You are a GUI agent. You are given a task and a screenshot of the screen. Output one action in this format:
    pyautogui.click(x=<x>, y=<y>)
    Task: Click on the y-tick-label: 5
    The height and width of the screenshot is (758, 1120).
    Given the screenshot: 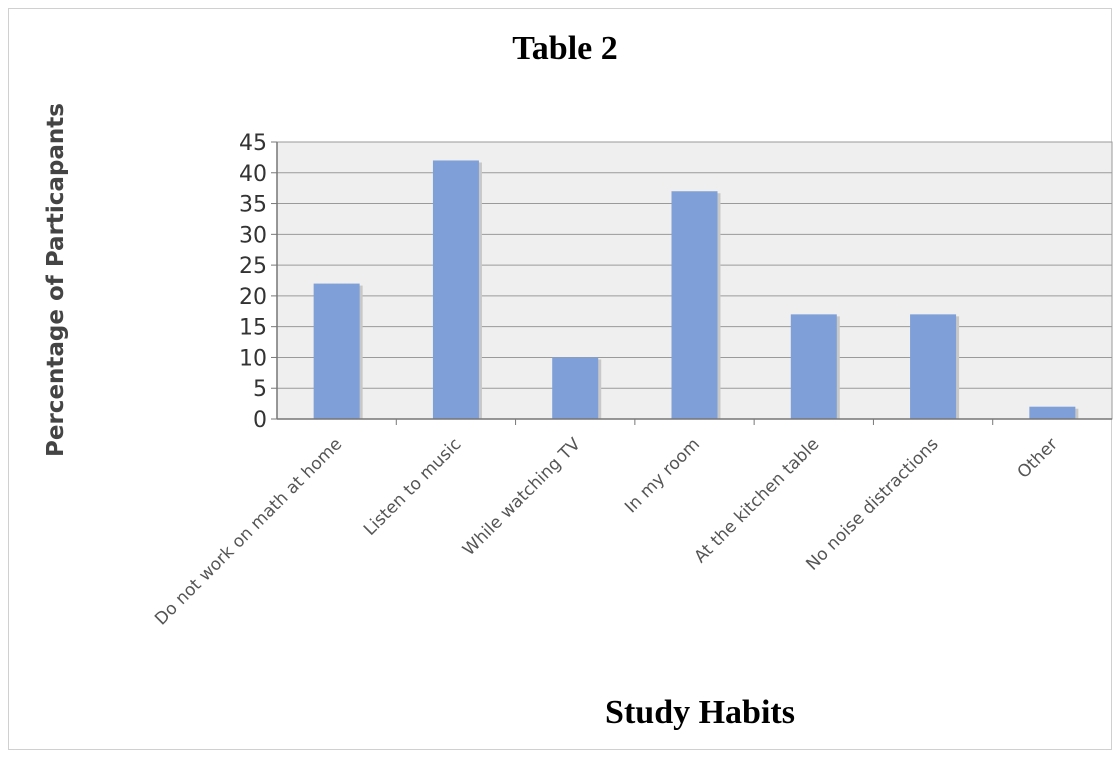 What is the action you would take?
    pyautogui.click(x=260, y=389)
    